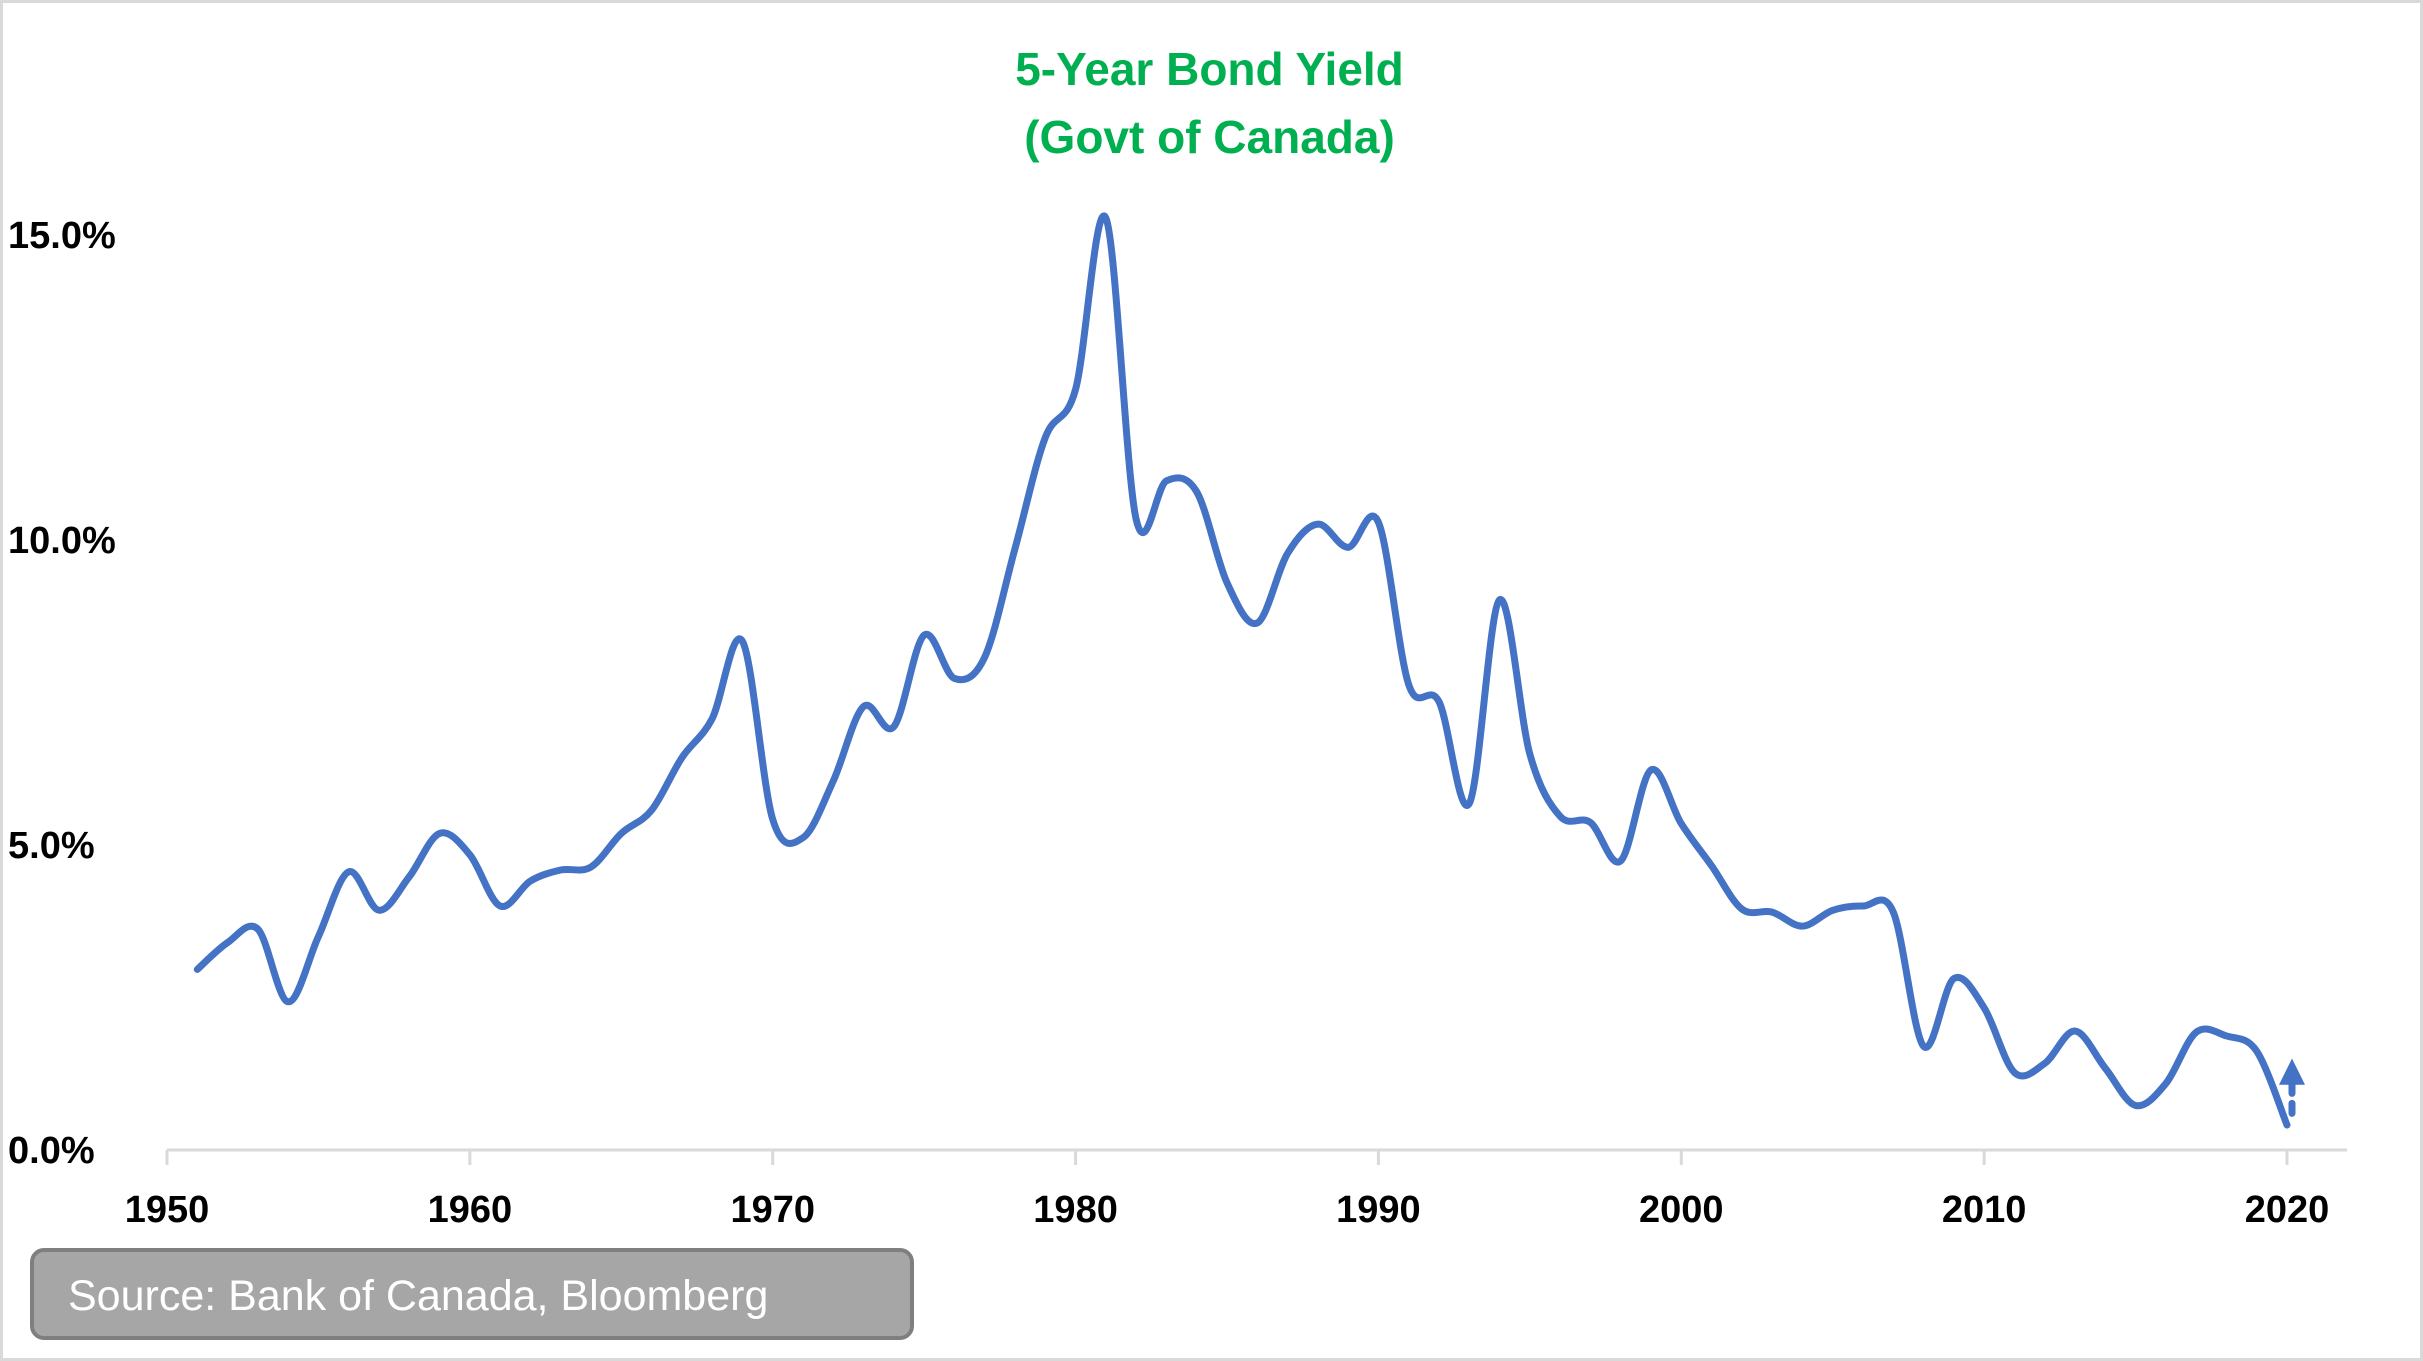 The height and width of the screenshot is (1361, 2423). Describe the element at coordinates (167, 1210) in the screenshot. I see `x-tick-label: 1950` at that location.